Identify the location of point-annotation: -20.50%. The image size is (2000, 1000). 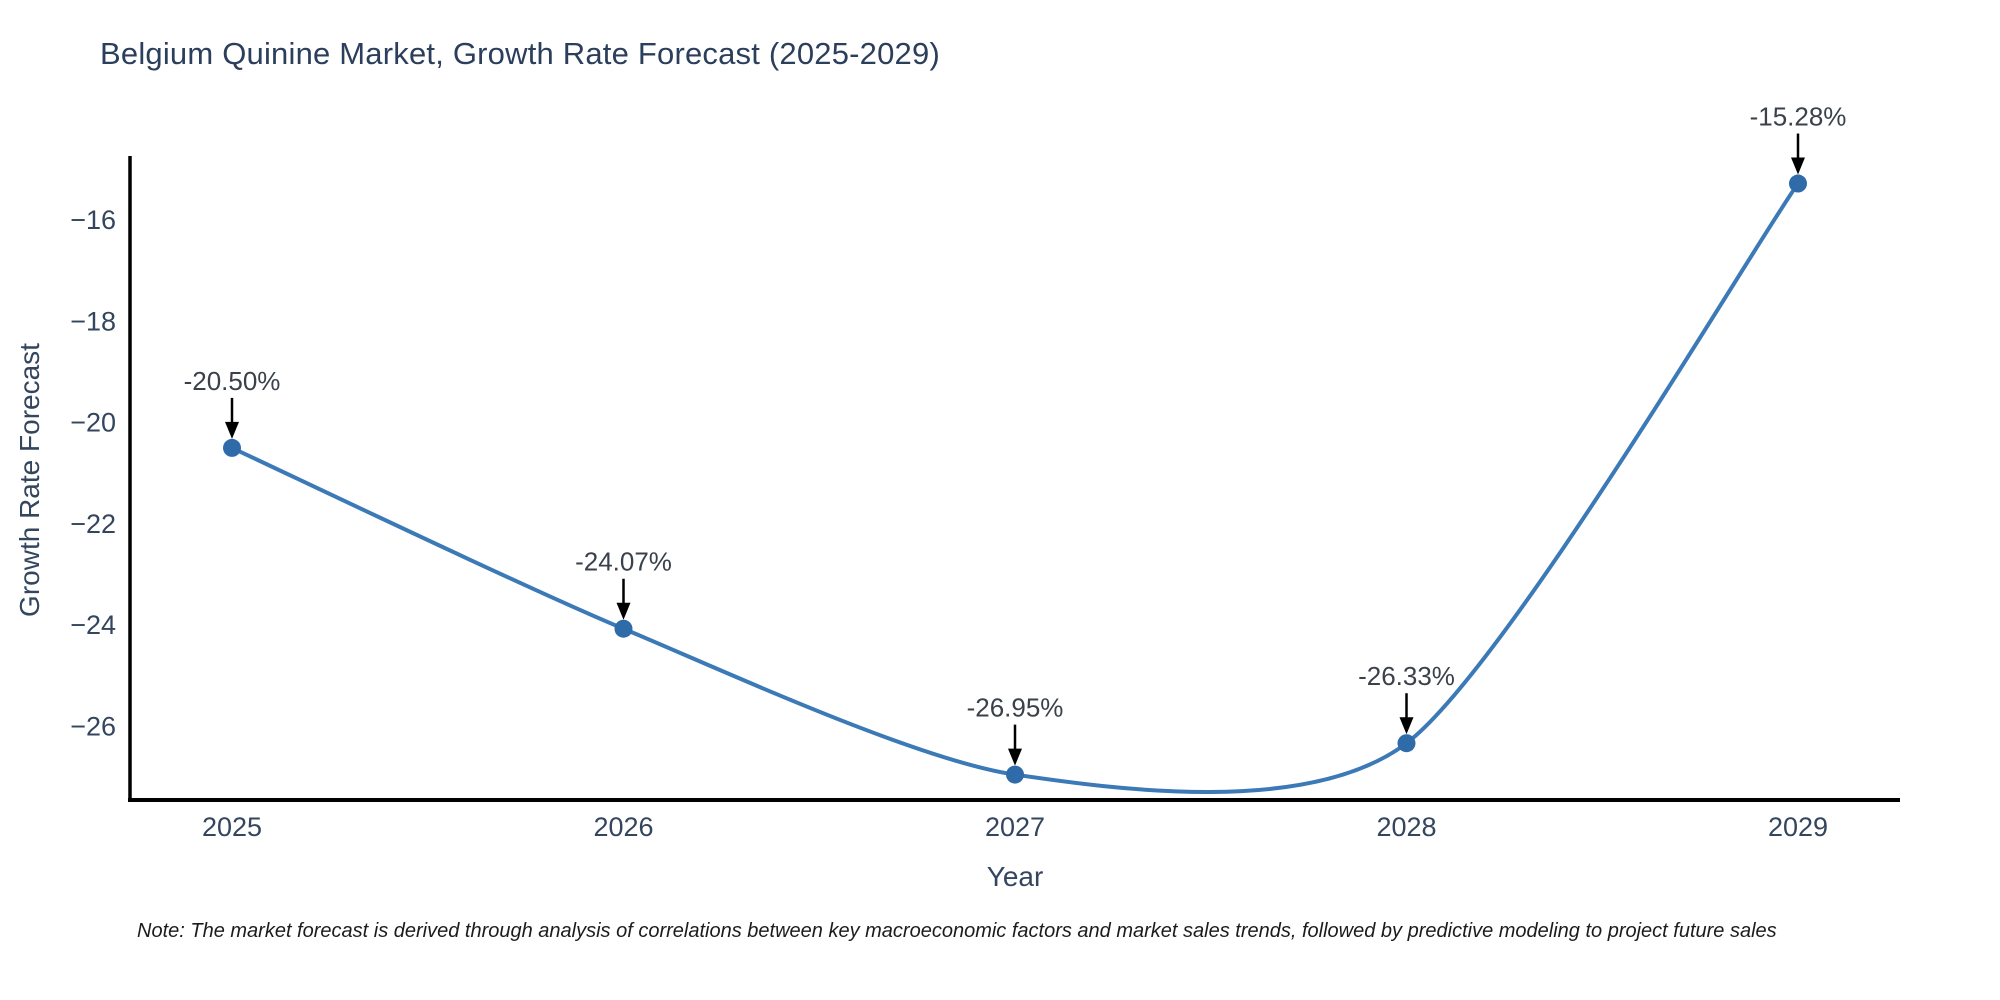
(232, 381).